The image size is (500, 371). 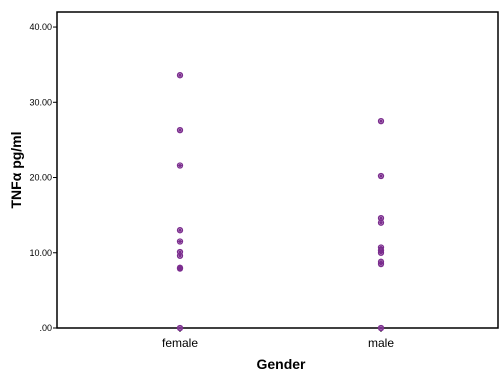 What do you see at coordinates (45, 328) in the screenshot?
I see `y-tick-label: .00` at bounding box center [45, 328].